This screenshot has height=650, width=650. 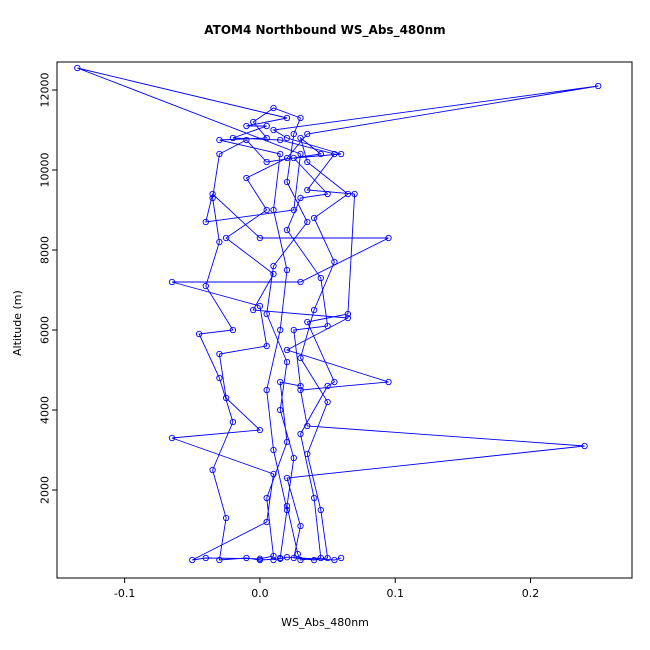 What do you see at coordinates (45, 90) in the screenshot?
I see `y-tick-label: 12000` at bounding box center [45, 90].